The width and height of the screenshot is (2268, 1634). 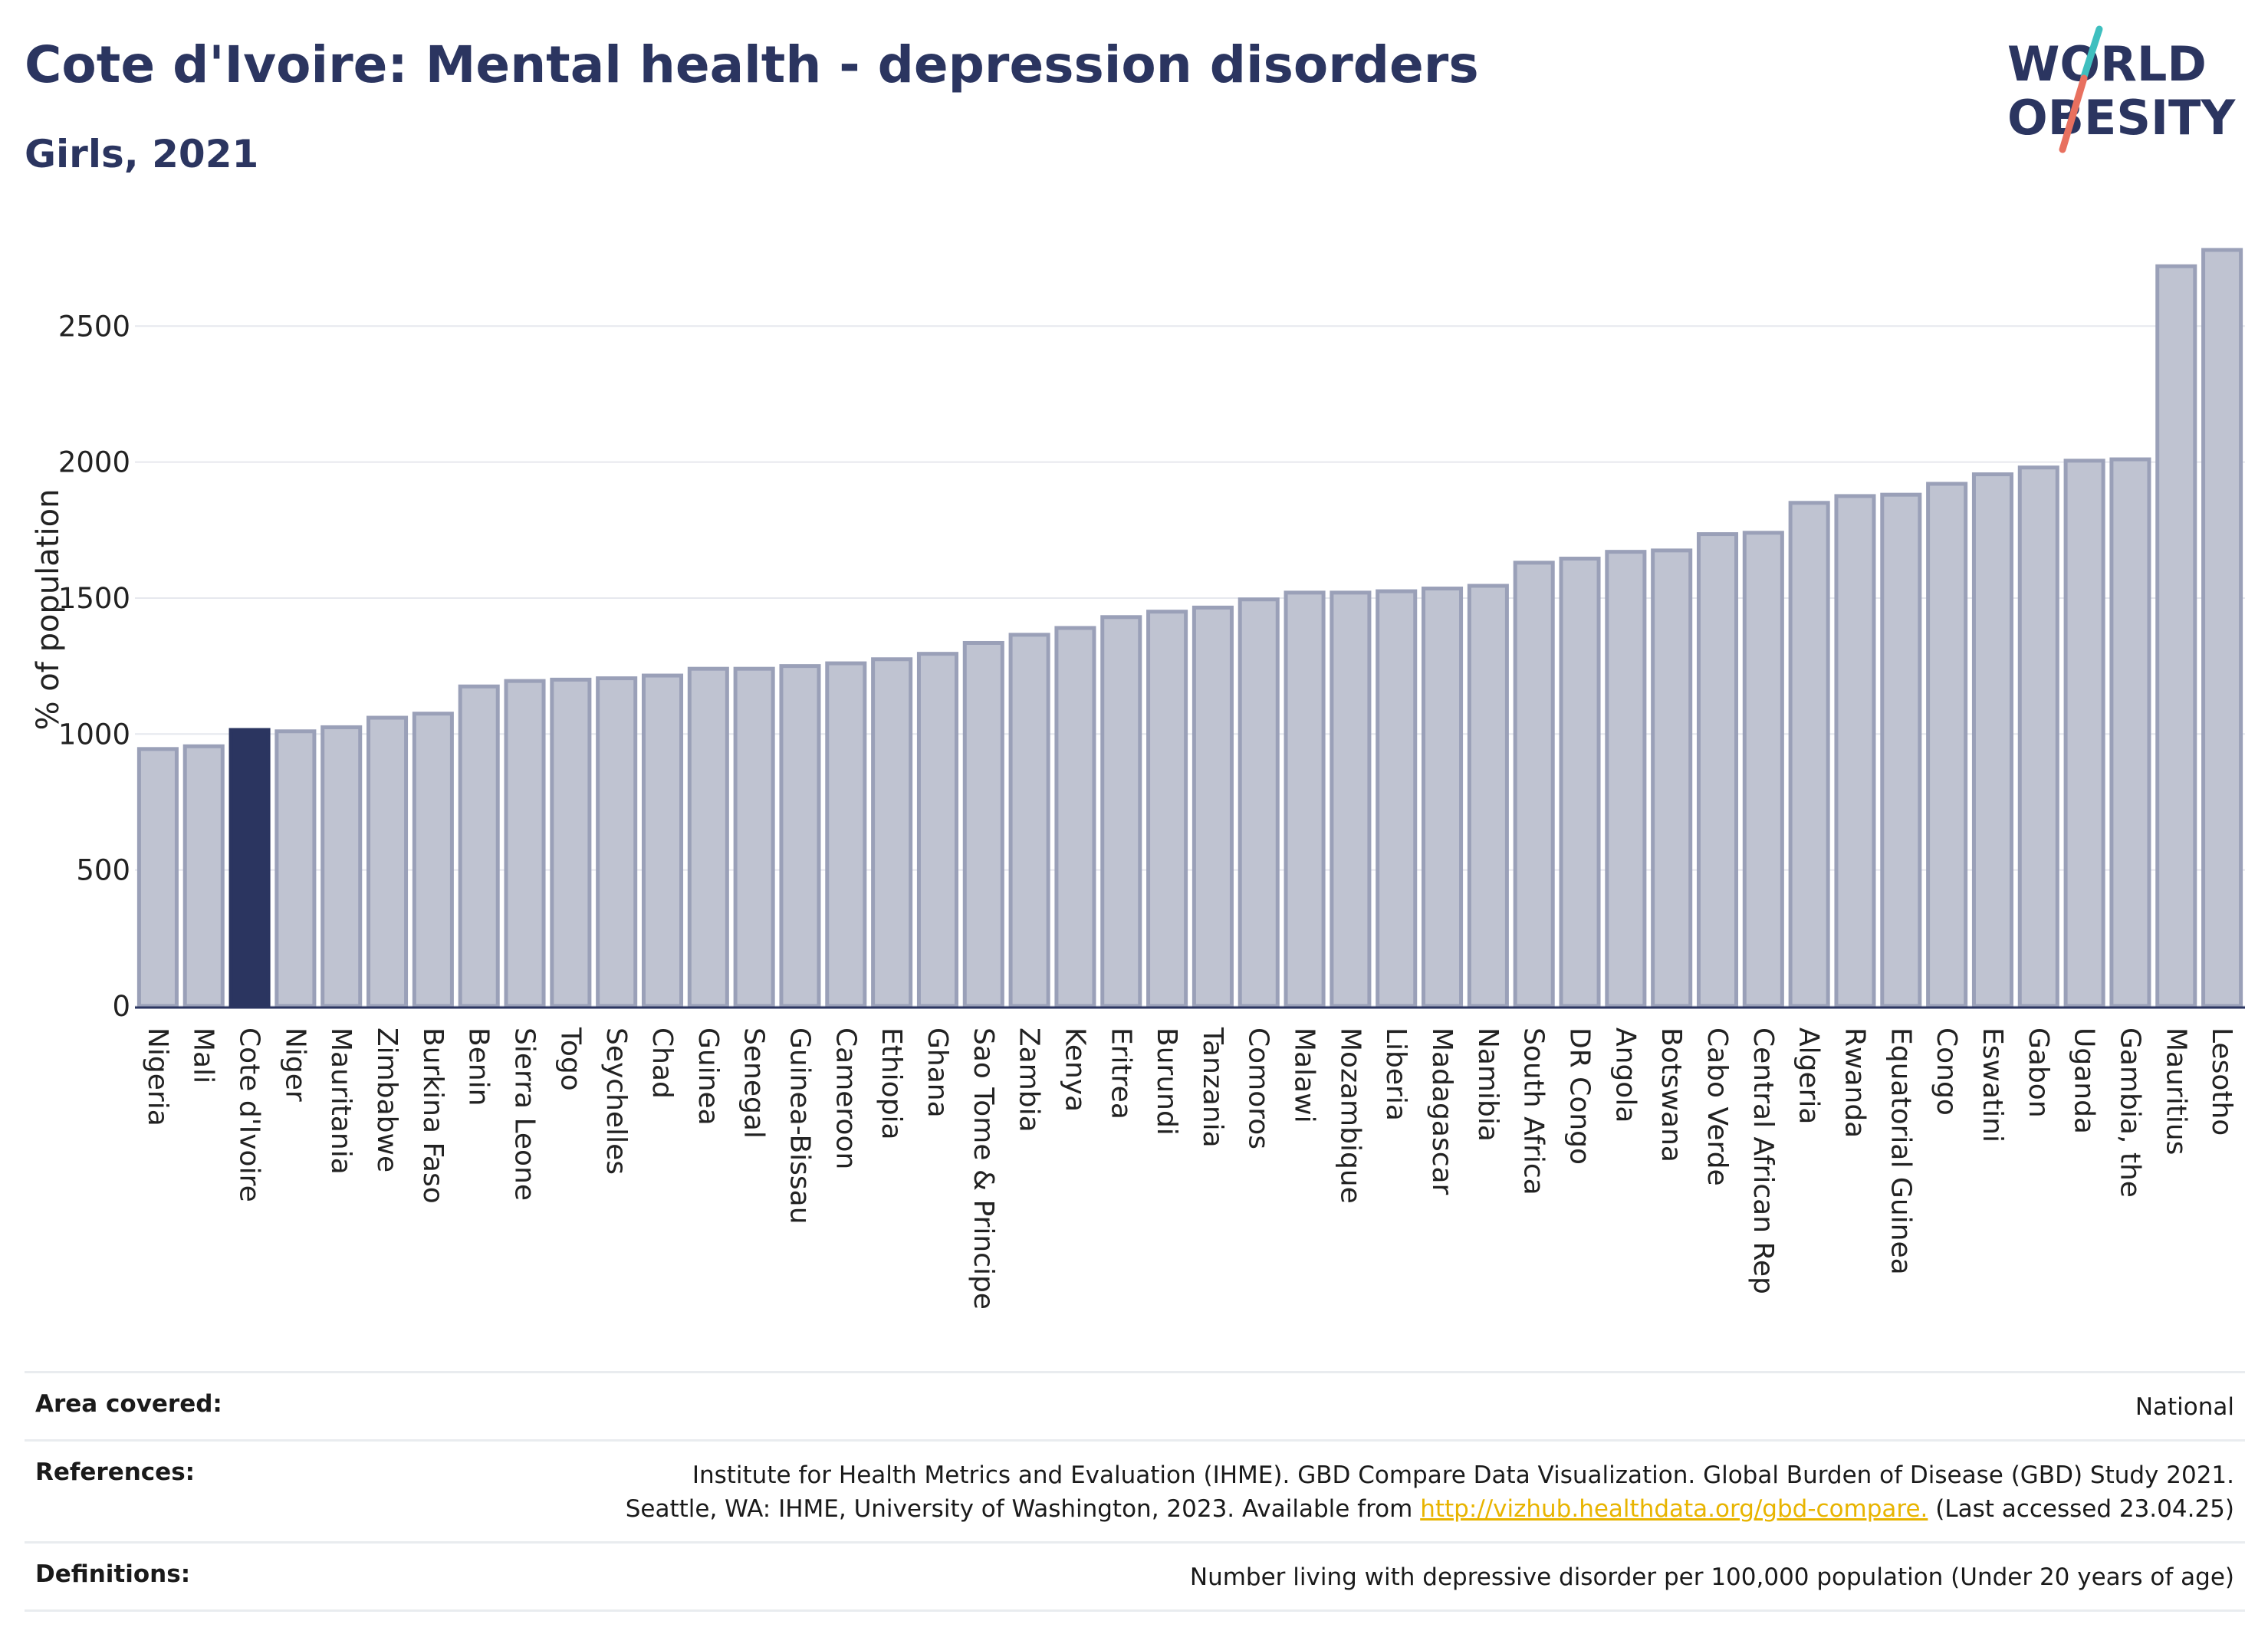 What do you see at coordinates (1946, 1072) in the screenshot?
I see `x-tick-label: Congo` at bounding box center [1946, 1072].